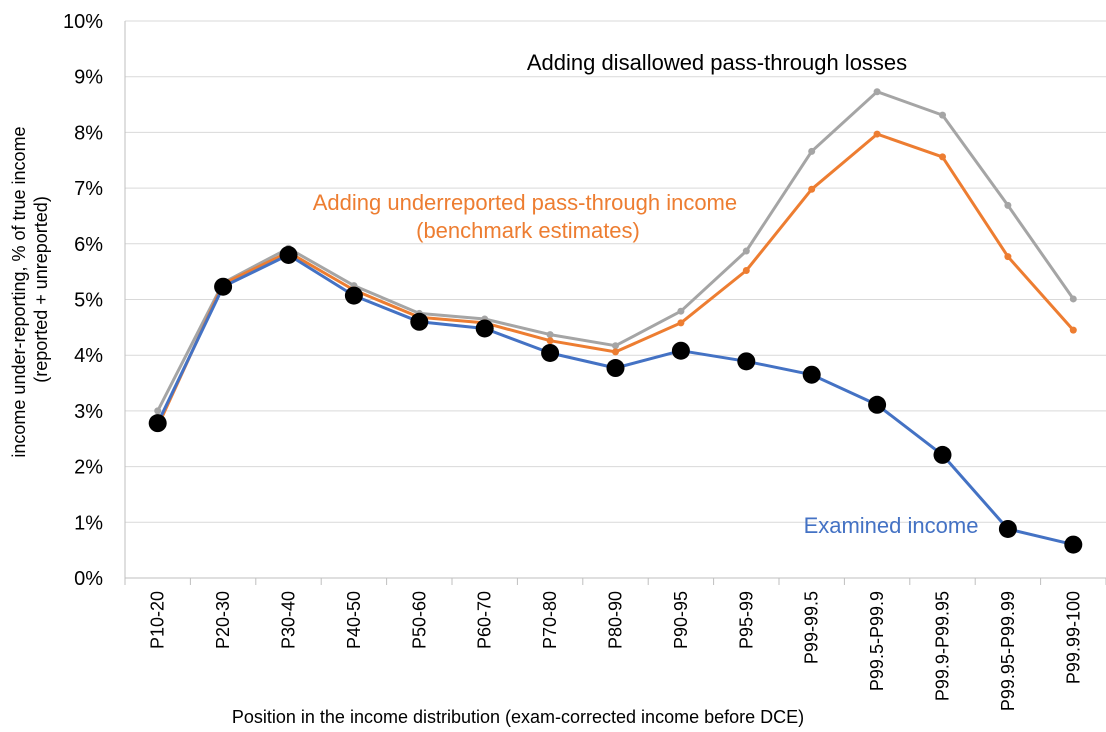  I want to click on y-tick-label: 8%, so click(88, 133).